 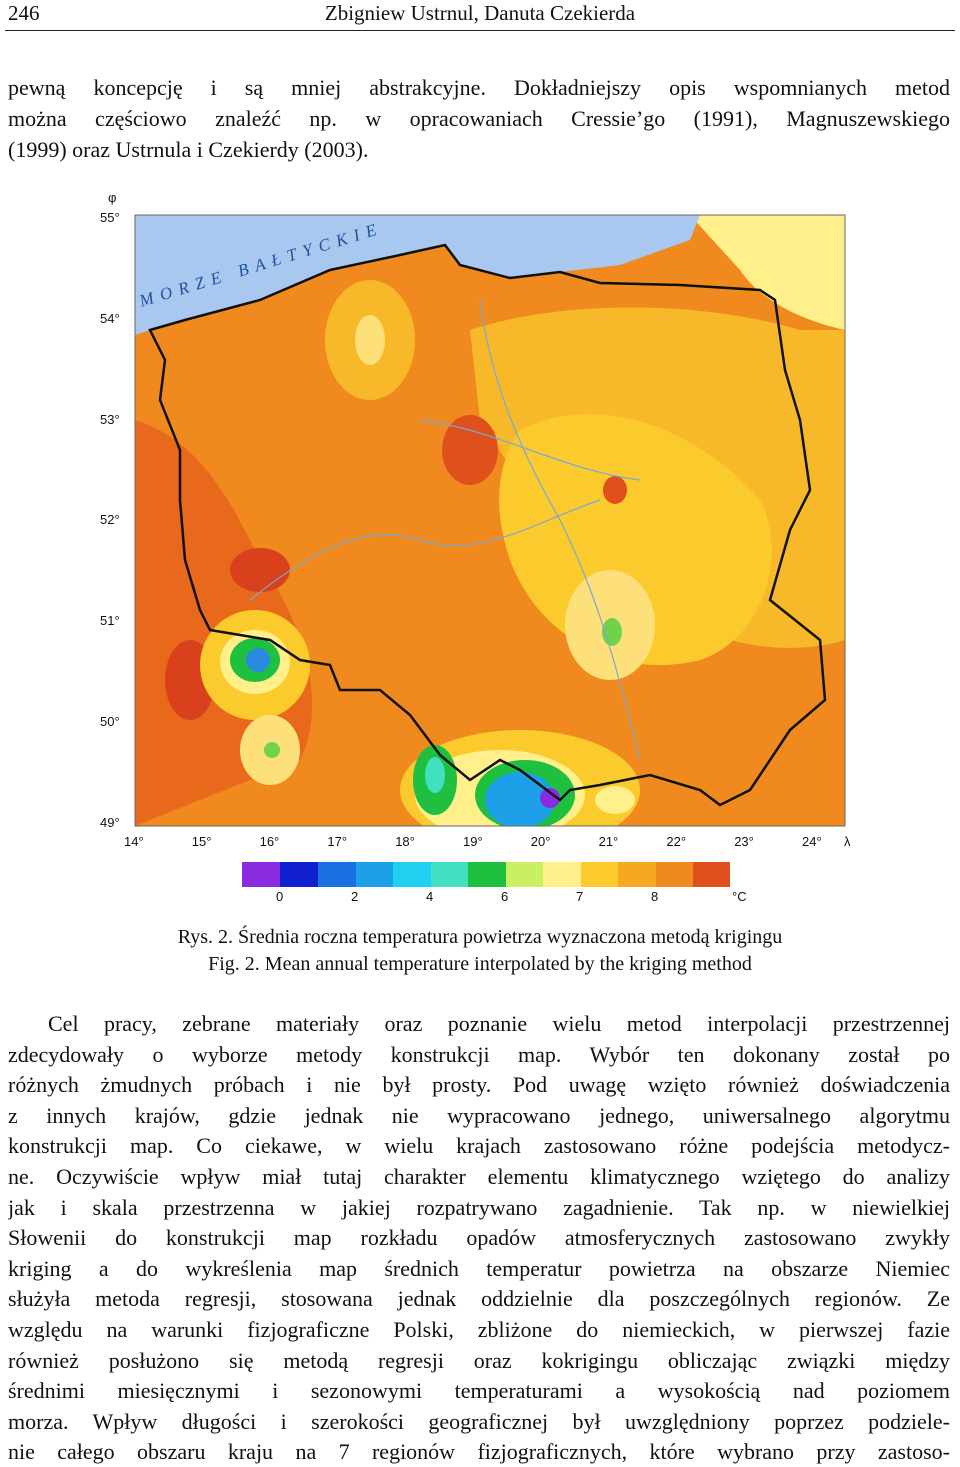 What do you see at coordinates (201, 841) in the screenshot?
I see `lon-label: 15°` at bounding box center [201, 841].